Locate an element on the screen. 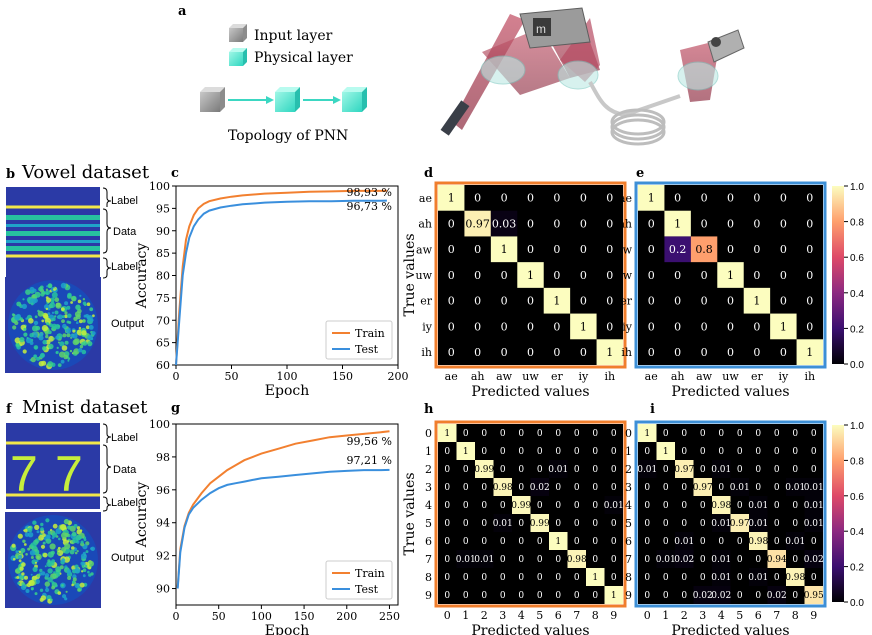 The image size is (872, 635). series-line-test is located at coordinates (281, 282).